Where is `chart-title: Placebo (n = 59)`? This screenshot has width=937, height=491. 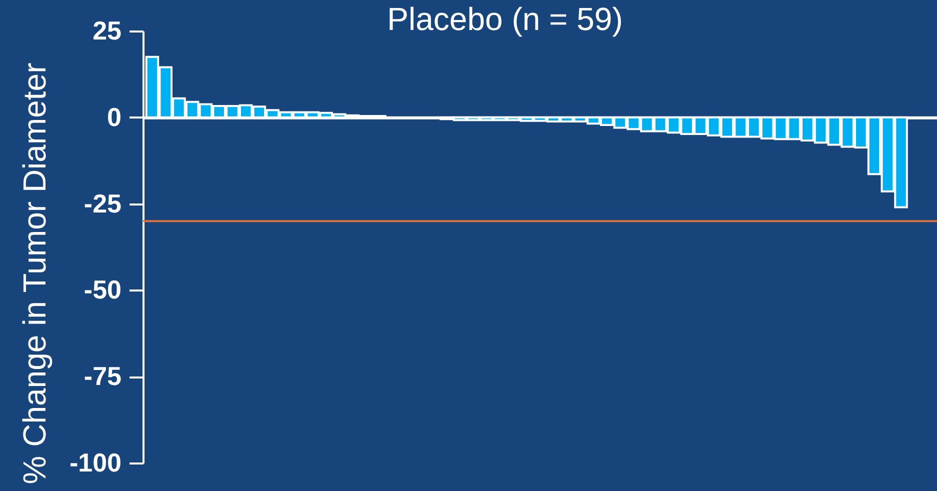
chart-title: Placebo (n = 59) is located at coordinates (505, 19).